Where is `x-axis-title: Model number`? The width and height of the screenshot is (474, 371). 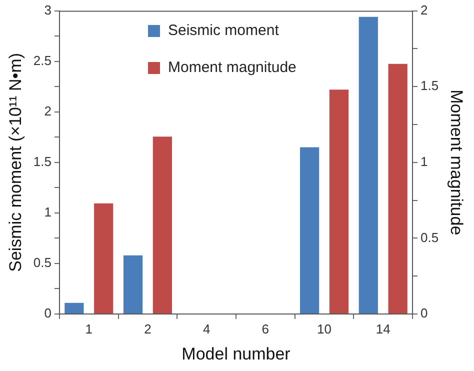
x-axis-title: Model number is located at coordinates (236, 354).